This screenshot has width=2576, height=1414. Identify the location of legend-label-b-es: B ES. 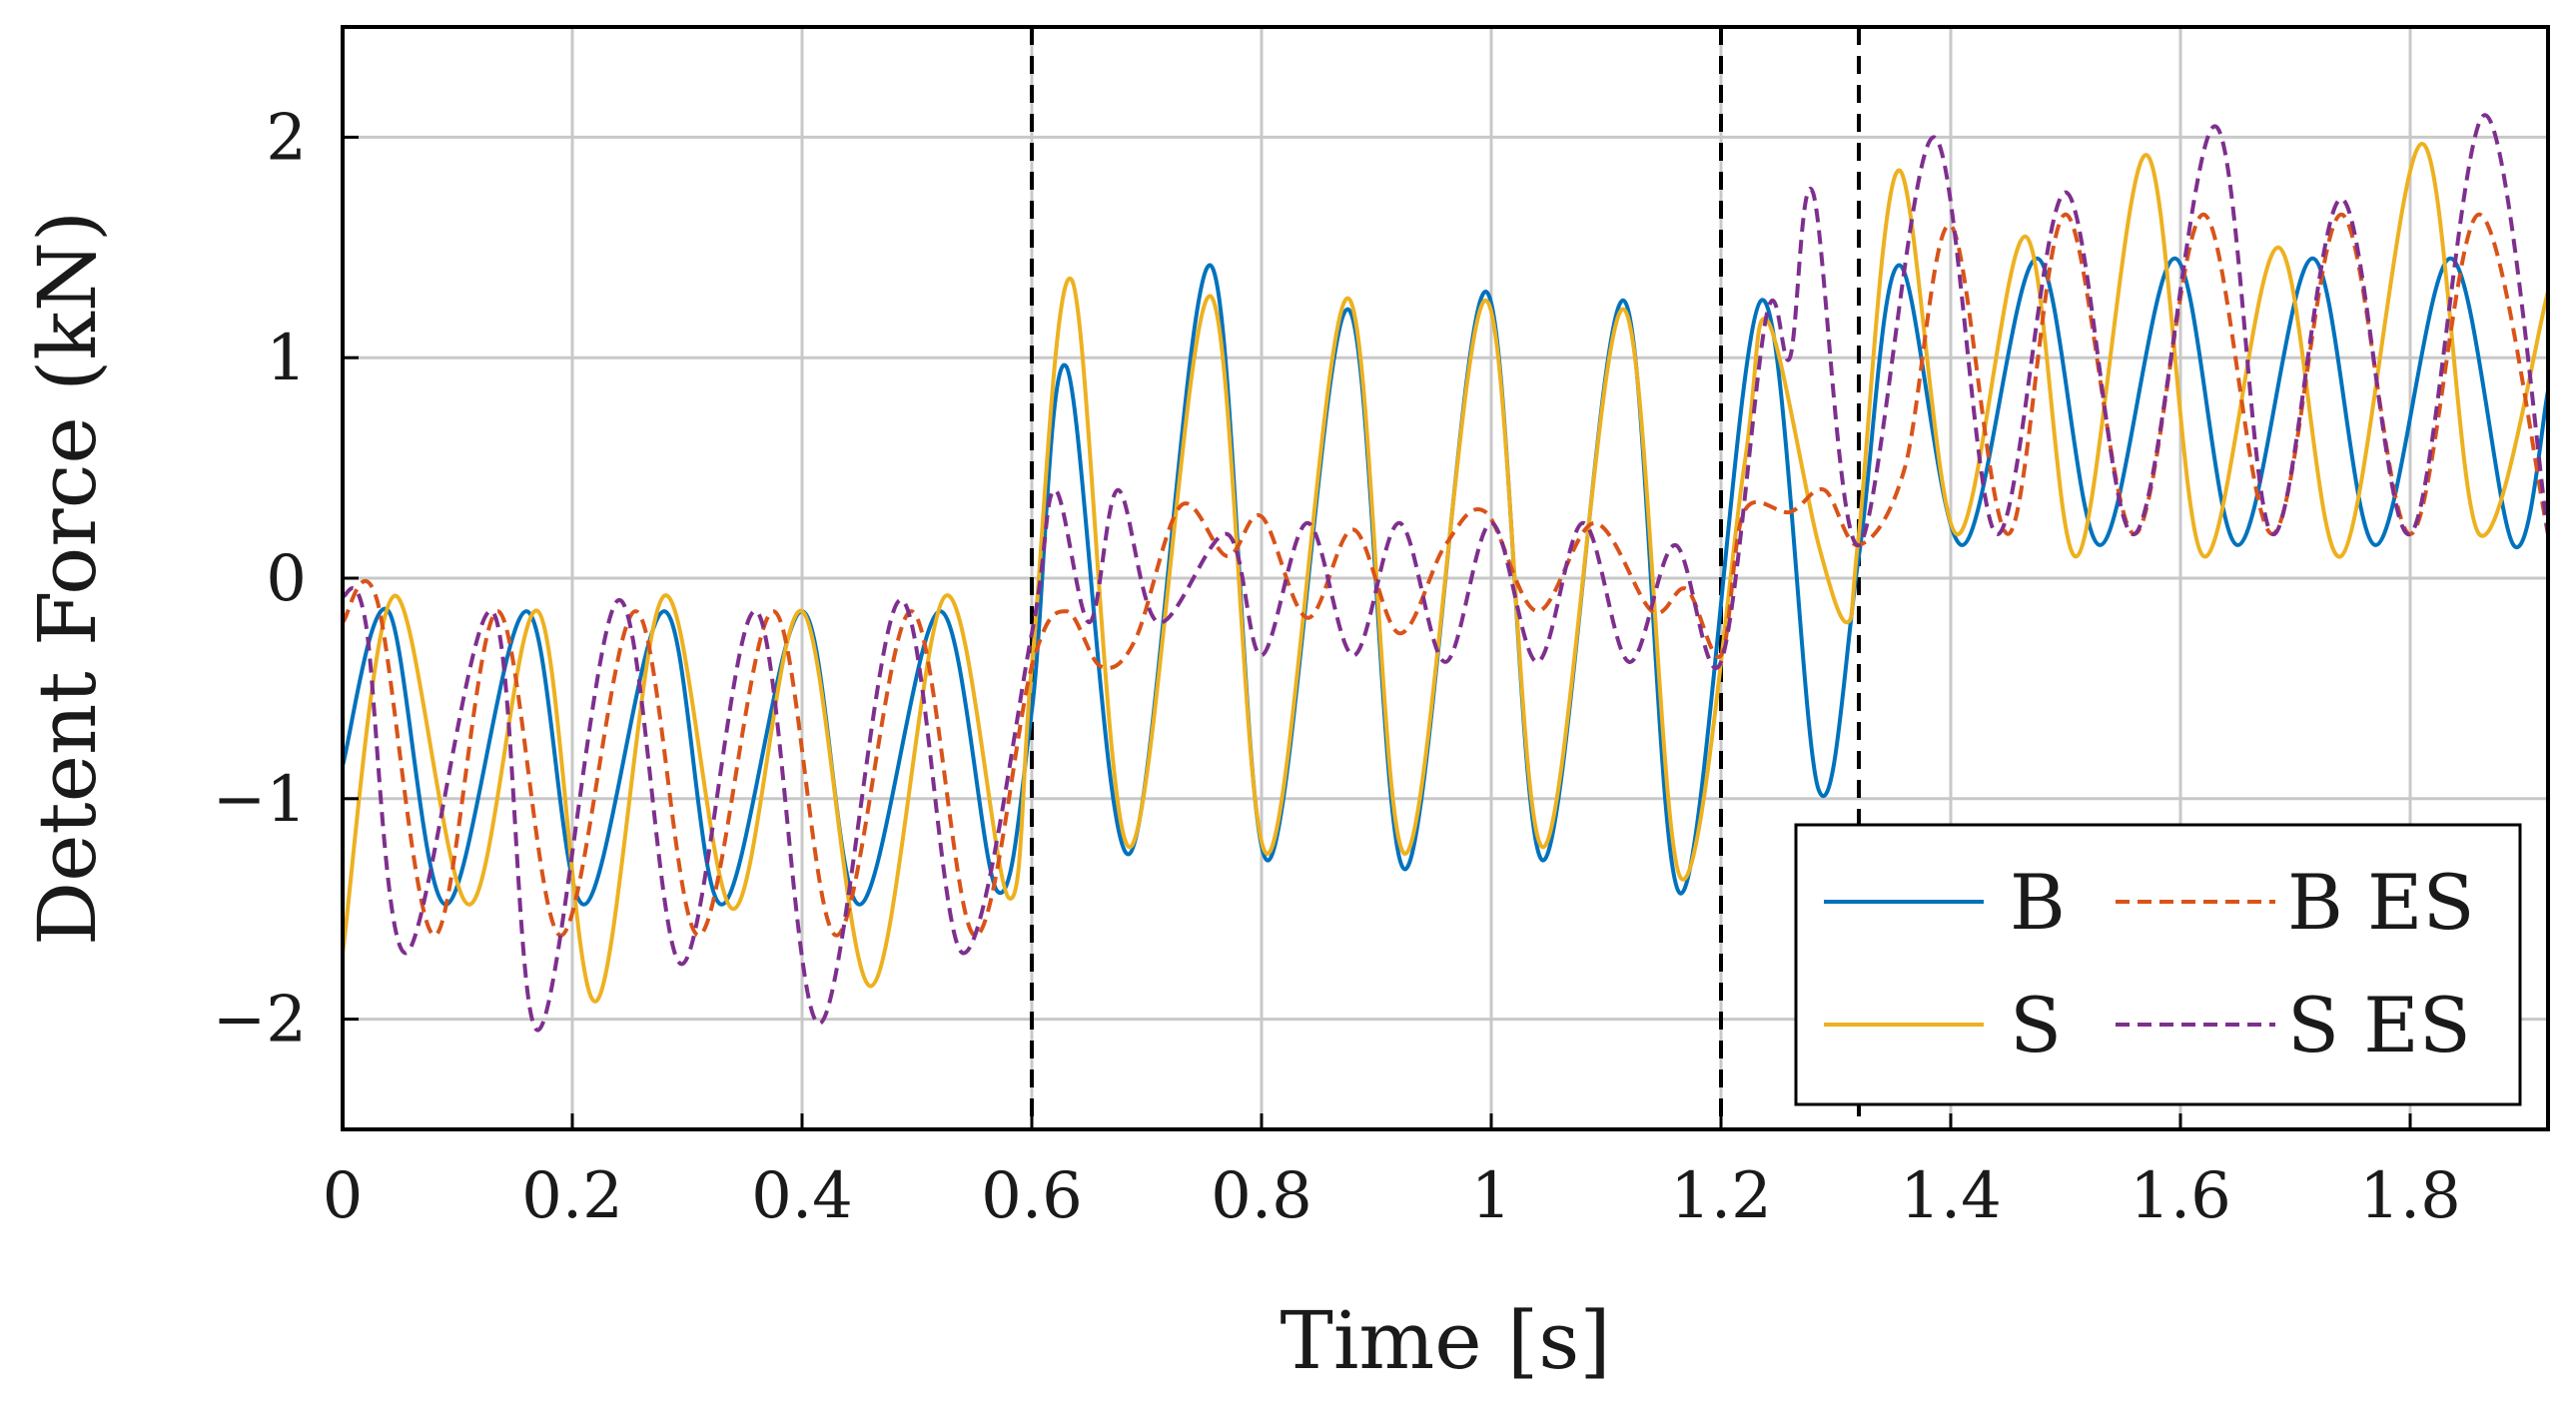
(2381, 902).